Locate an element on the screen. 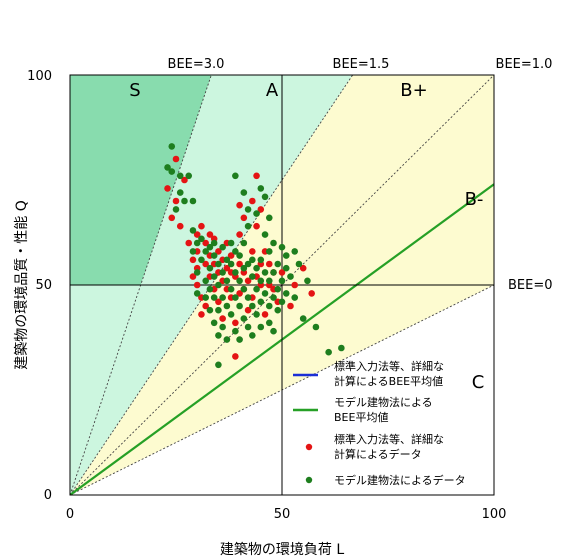 This screenshot has height=558, width=563. legend-standard-data-label-1: 標準入力法等、詳細な is located at coordinates (389, 439).